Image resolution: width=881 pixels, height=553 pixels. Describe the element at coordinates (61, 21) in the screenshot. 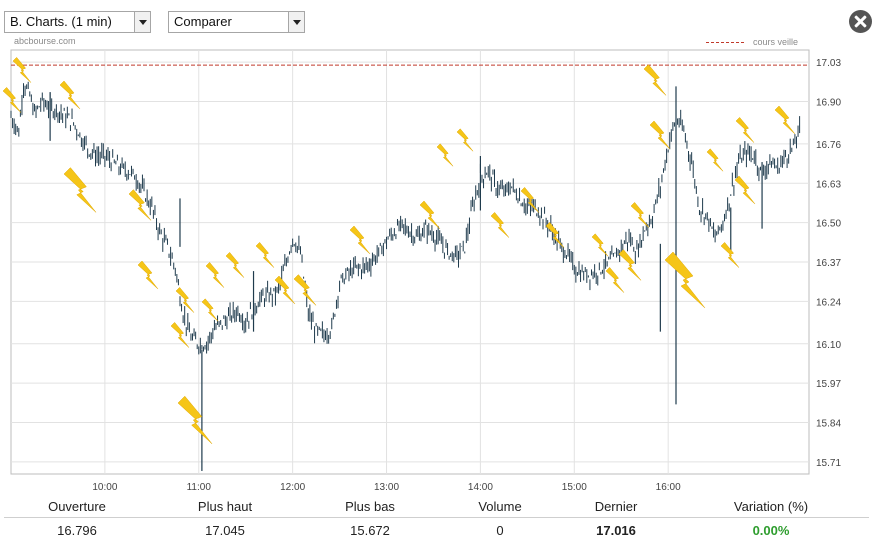

I see `chart-type-select-value: B. Charts. (1 min)` at that location.